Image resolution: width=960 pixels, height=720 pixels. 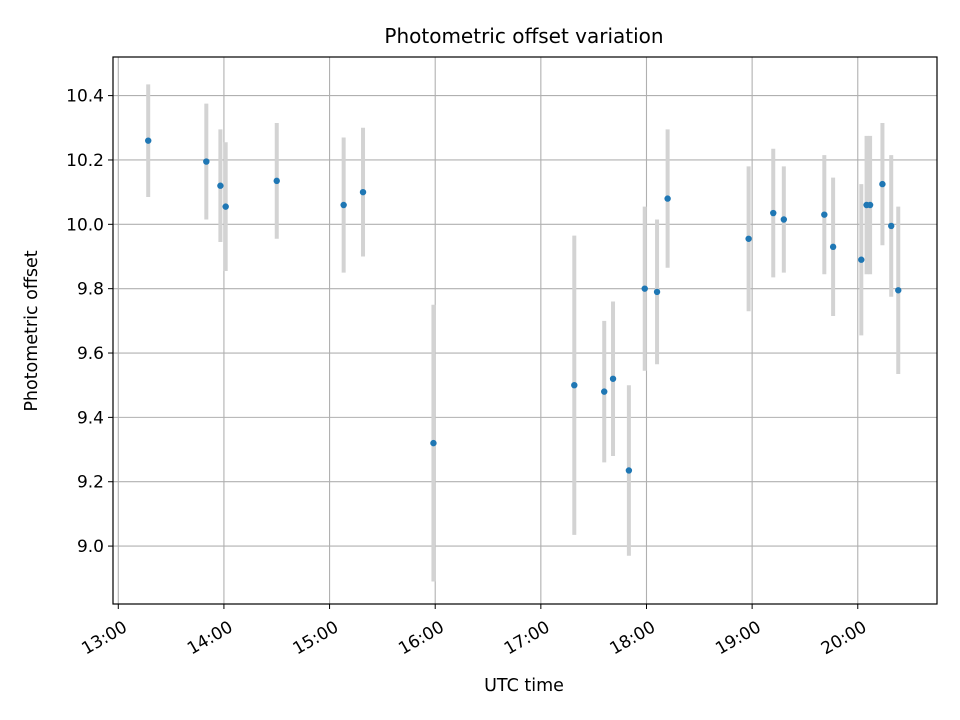 What do you see at coordinates (85, 161) in the screenshot?
I see `y-tick-label: 10.2` at bounding box center [85, 161].